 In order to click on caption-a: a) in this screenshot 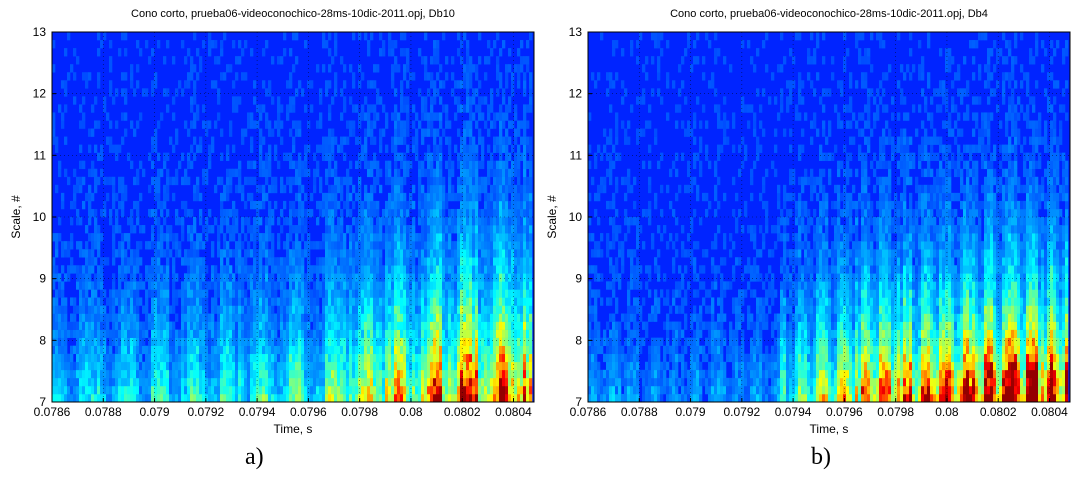, I will do `click(254, 457)`.